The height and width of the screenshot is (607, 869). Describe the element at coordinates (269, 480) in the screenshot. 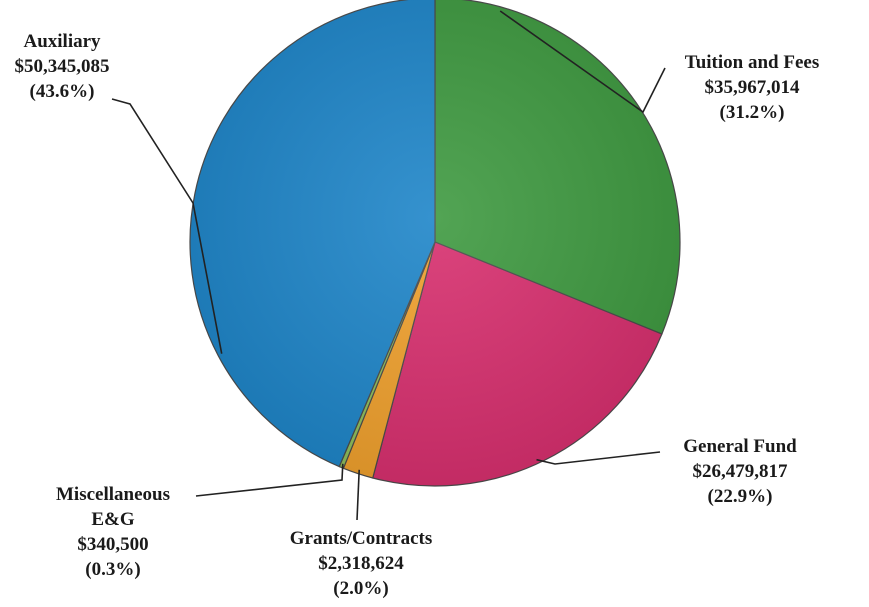

I see `leader-line-miscellaneous-eandg` at that location.